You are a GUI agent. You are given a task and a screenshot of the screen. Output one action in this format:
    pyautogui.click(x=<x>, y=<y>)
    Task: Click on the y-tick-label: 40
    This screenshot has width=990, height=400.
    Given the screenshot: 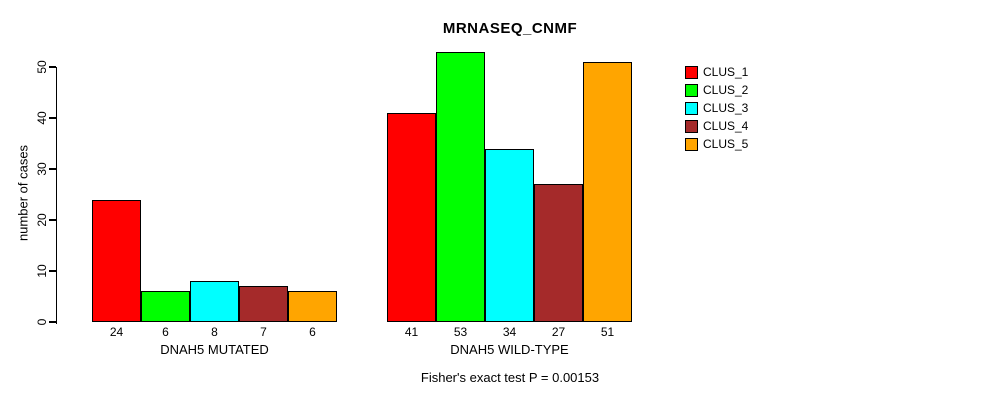 What is the action you would take?
    pyautogui.click(x=42, y=118)
    